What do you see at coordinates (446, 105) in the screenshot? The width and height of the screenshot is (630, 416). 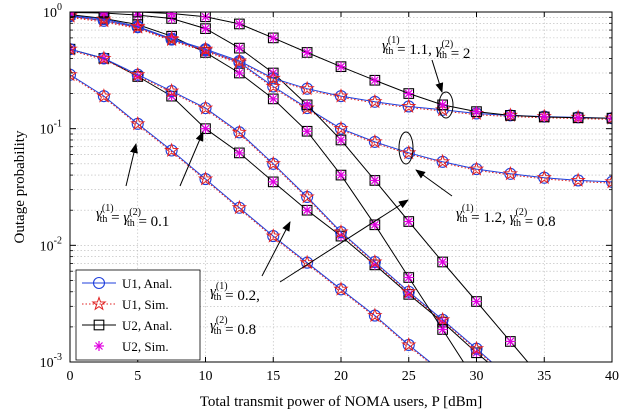 I see `annotation-1-ellipse` at bounding box center [446, 105].